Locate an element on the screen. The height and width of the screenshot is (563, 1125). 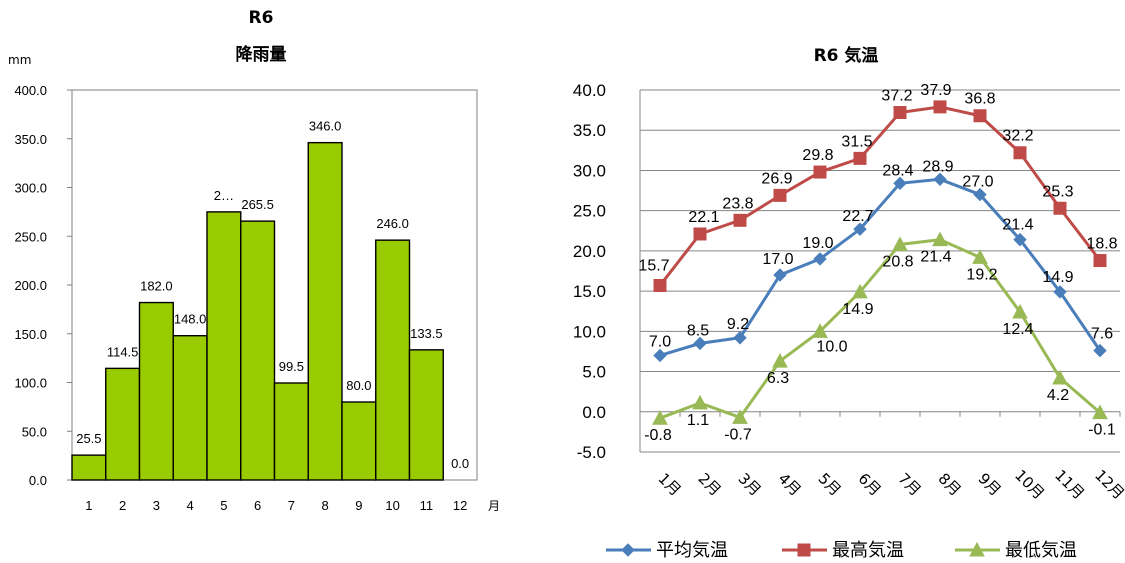
legend-label: 最高気温 is located at coordinates (868, 550).